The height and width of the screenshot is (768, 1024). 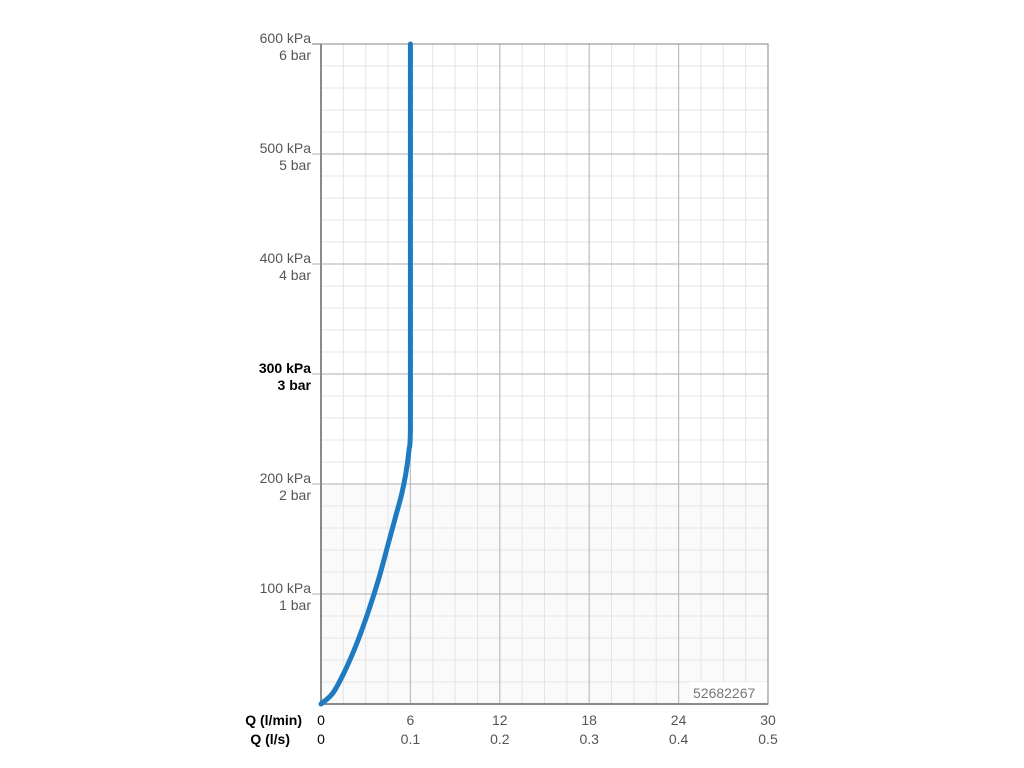 What do you see at coordinates (410, 720) in the screenshot?
I see `x-tick-label-lmin: 6` at bounding box center [410, 720].